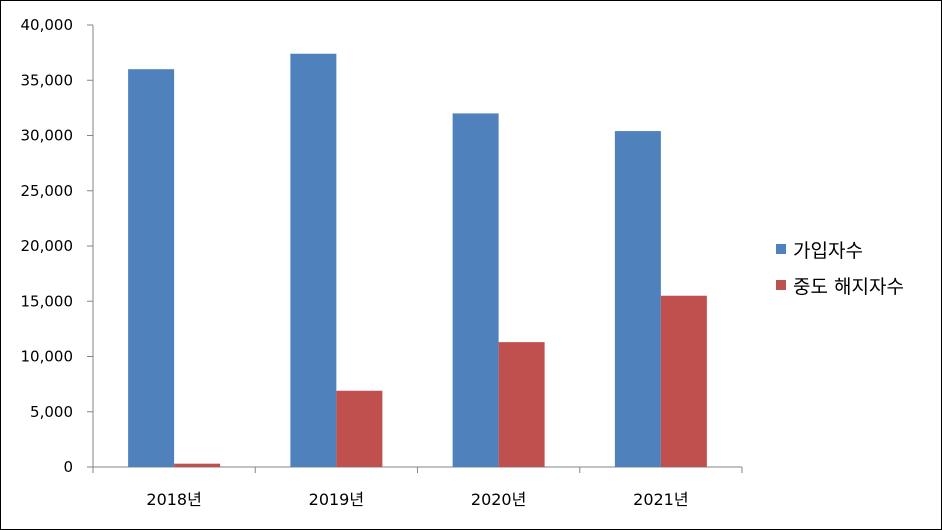  What do you see at coordinates (313, 260) in the screenshot?
I see `bar-subscribers-2019년` at bounding box center [313, 260].